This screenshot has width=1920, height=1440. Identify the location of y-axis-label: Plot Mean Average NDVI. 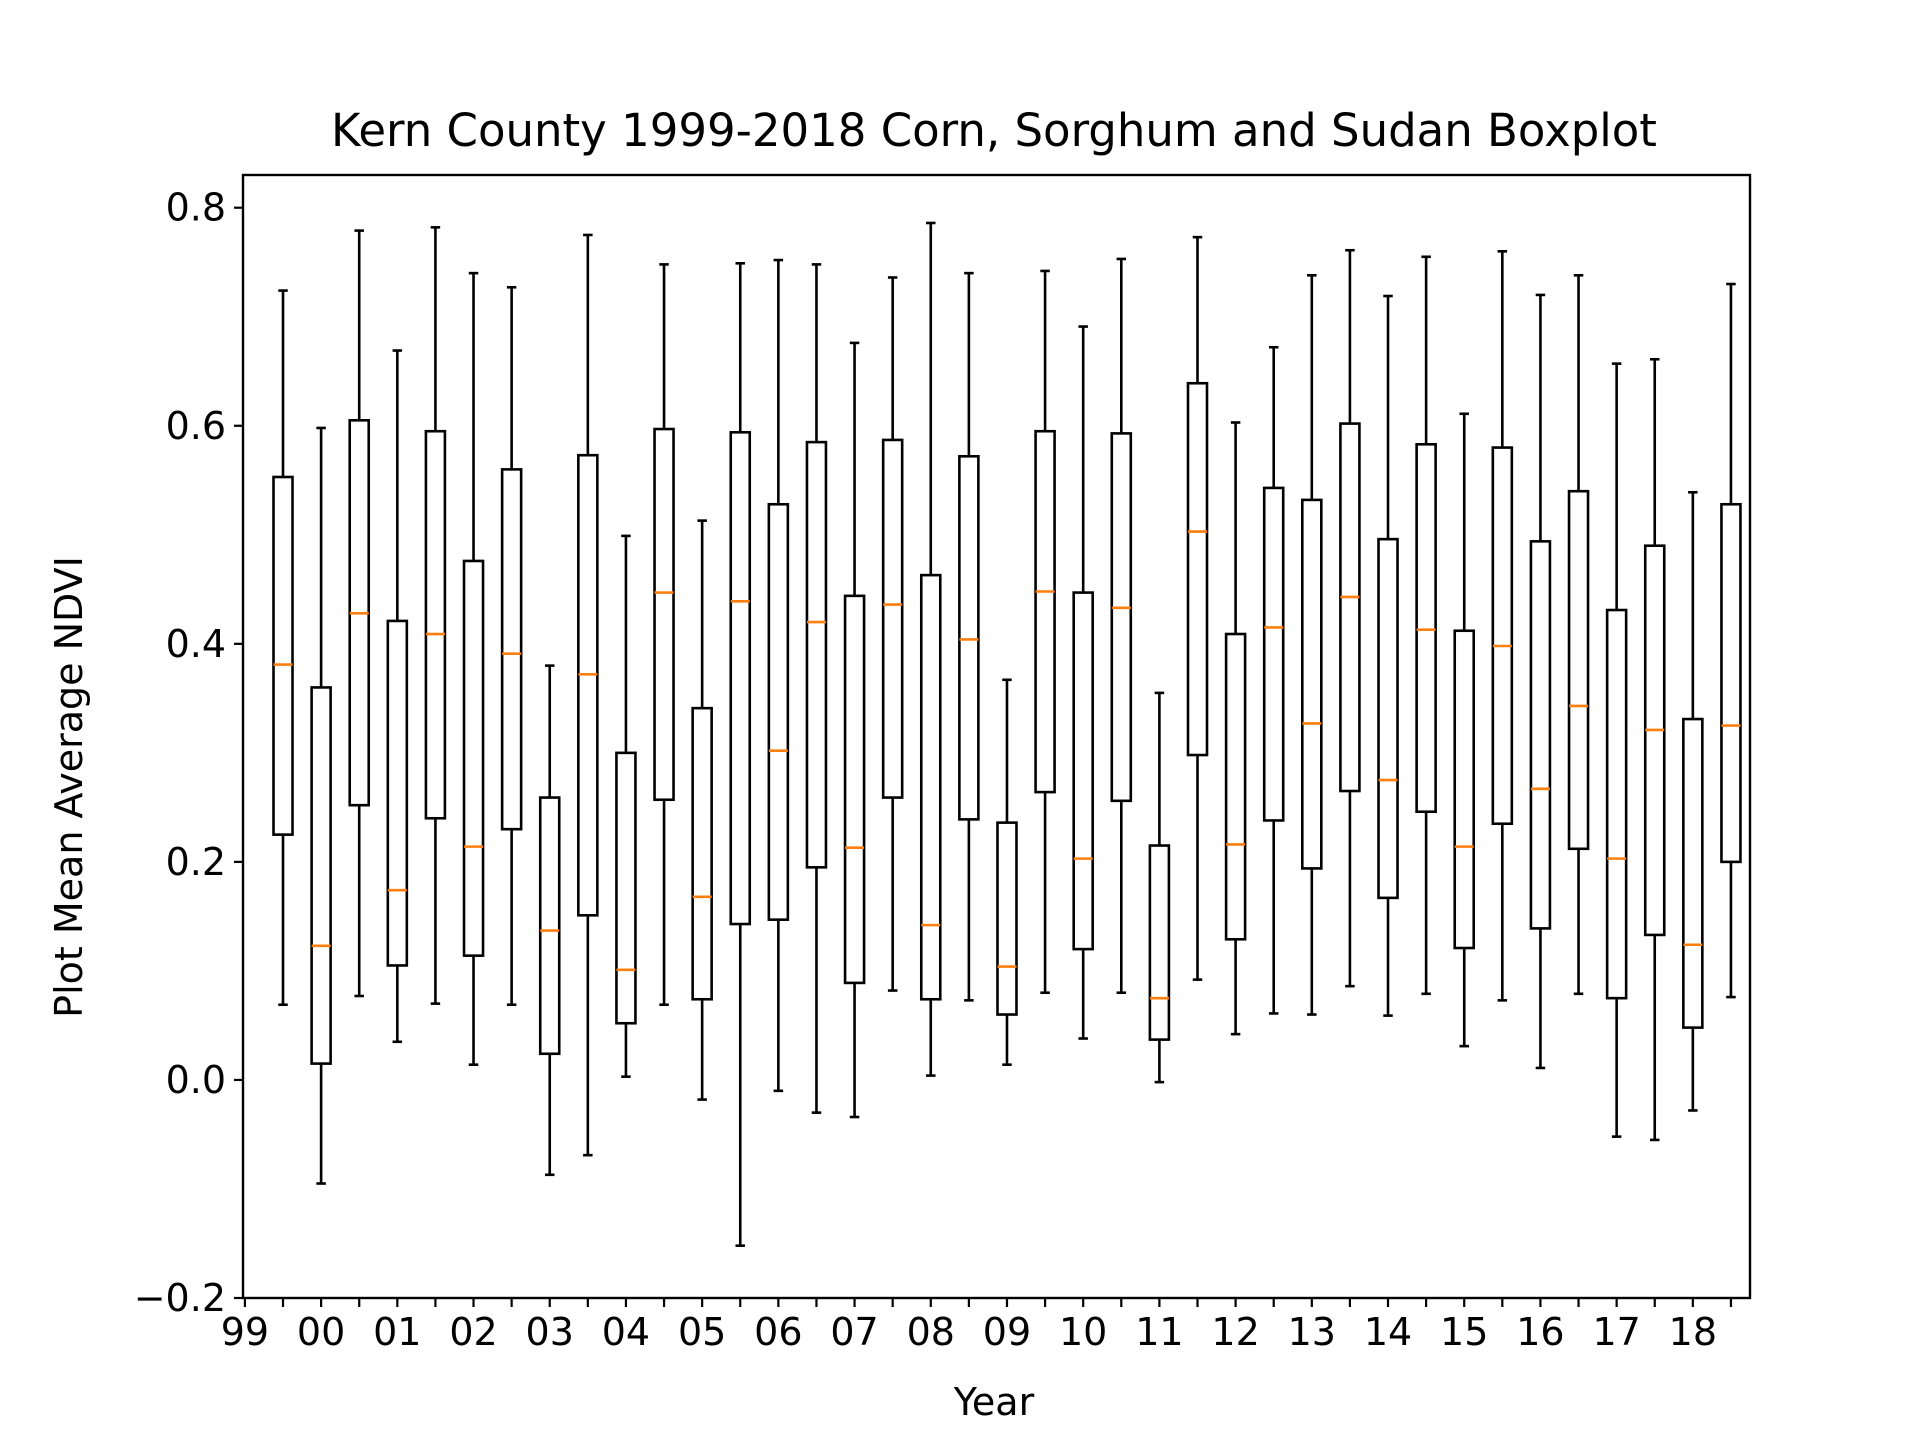
(69, 787).